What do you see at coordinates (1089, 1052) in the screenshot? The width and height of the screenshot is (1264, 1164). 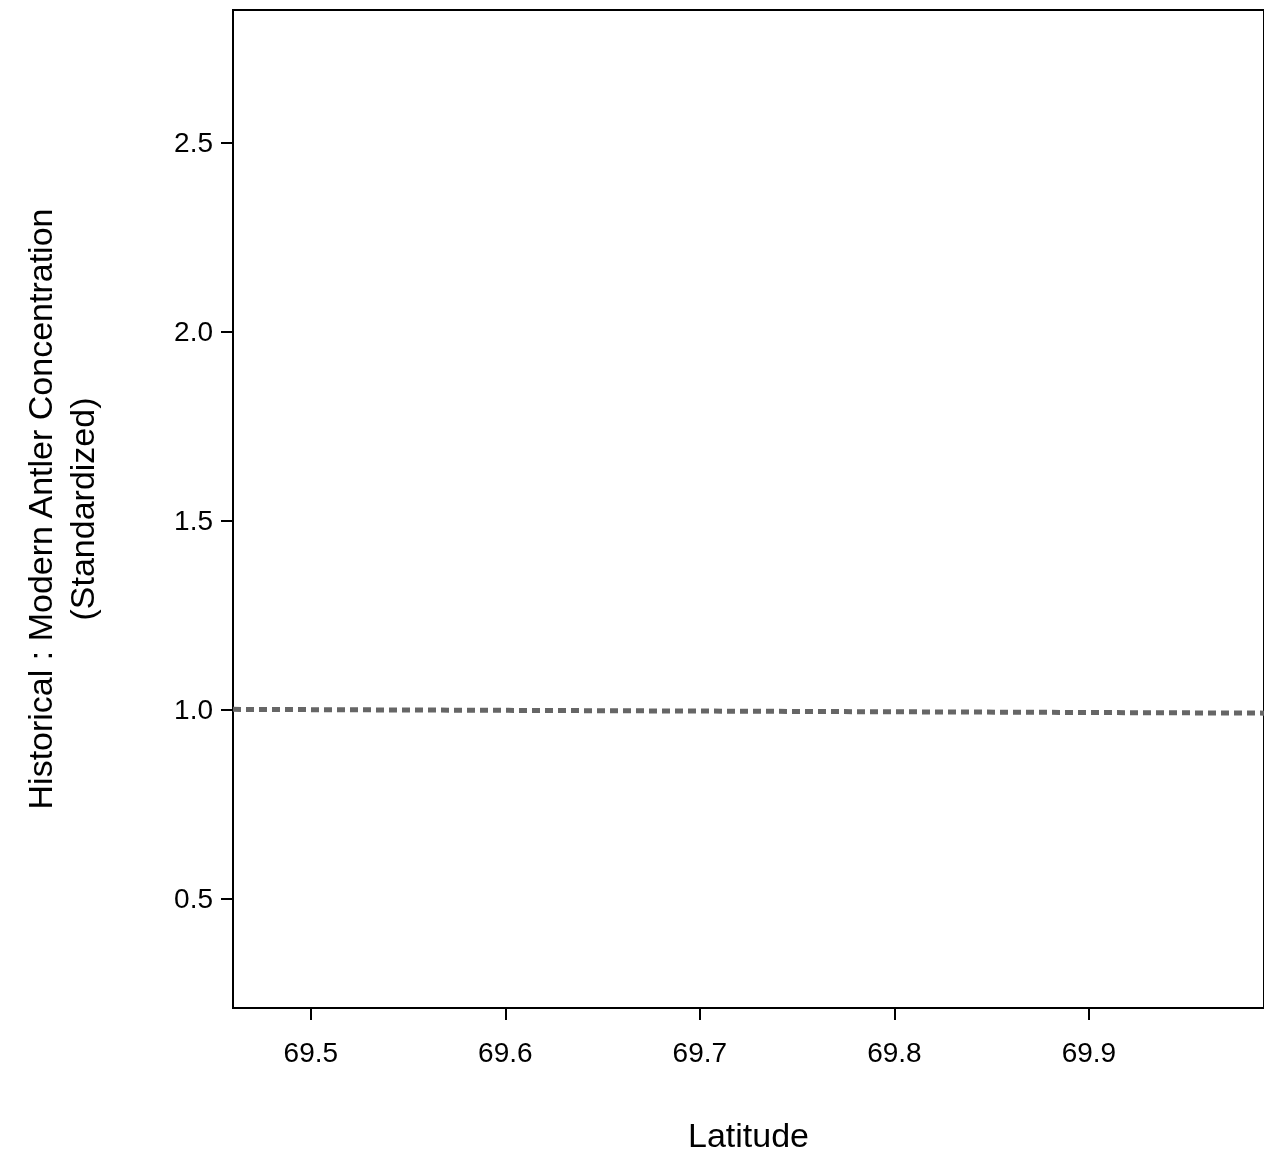 I see `x-tick-label: 69.9` at bounding box center [1089, 1052].